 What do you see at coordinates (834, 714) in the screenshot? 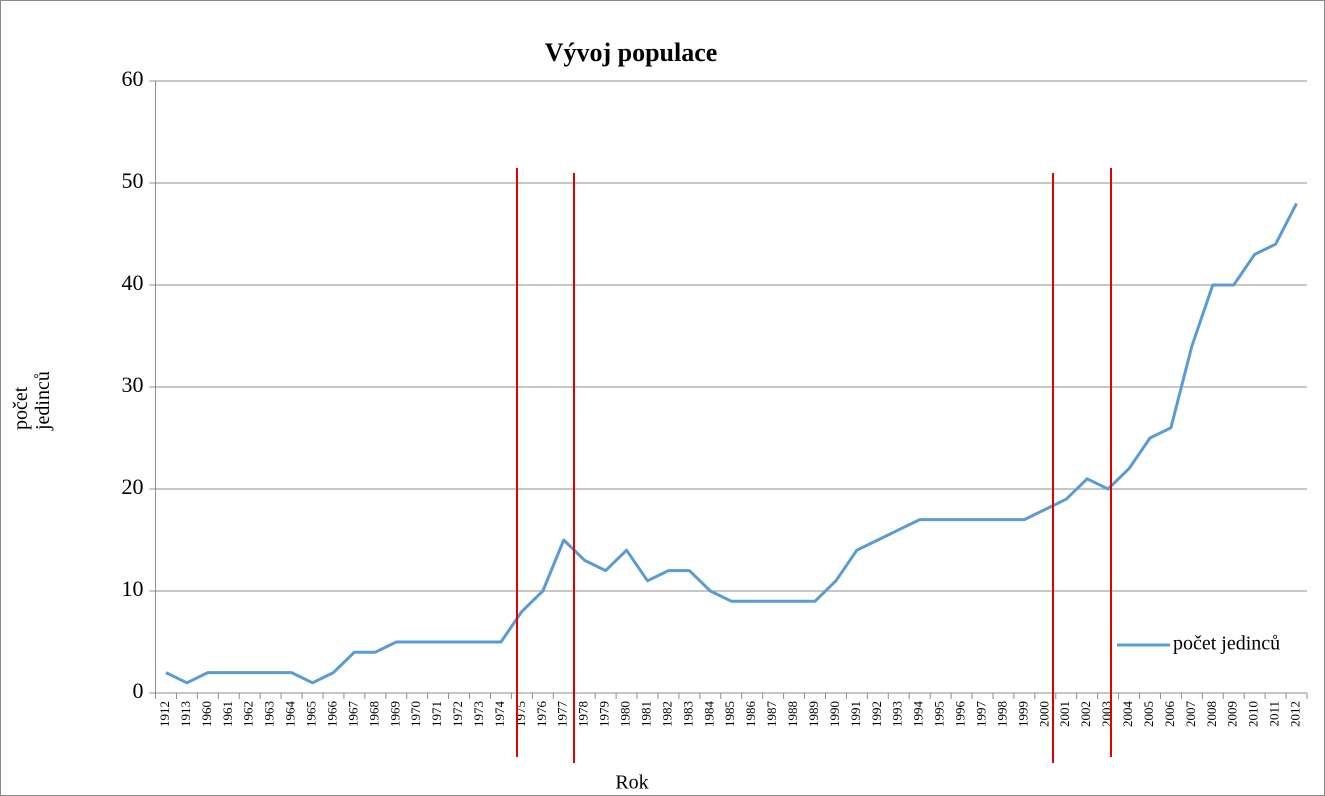
I see `x-tick-label: 1990` at bounding box center [834, 714].